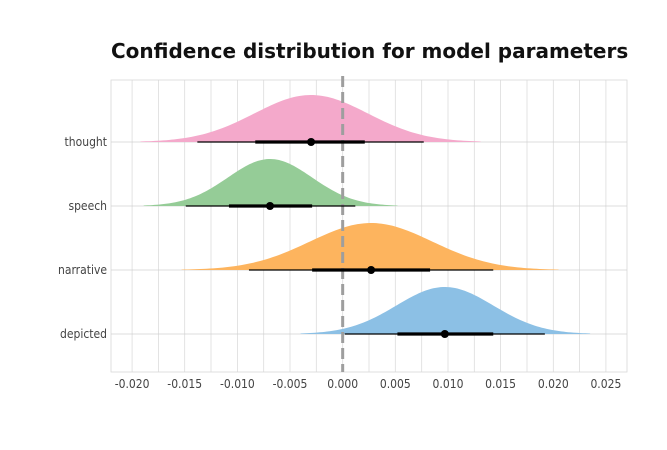  I want to click on density-depicted, so click(445, 310).